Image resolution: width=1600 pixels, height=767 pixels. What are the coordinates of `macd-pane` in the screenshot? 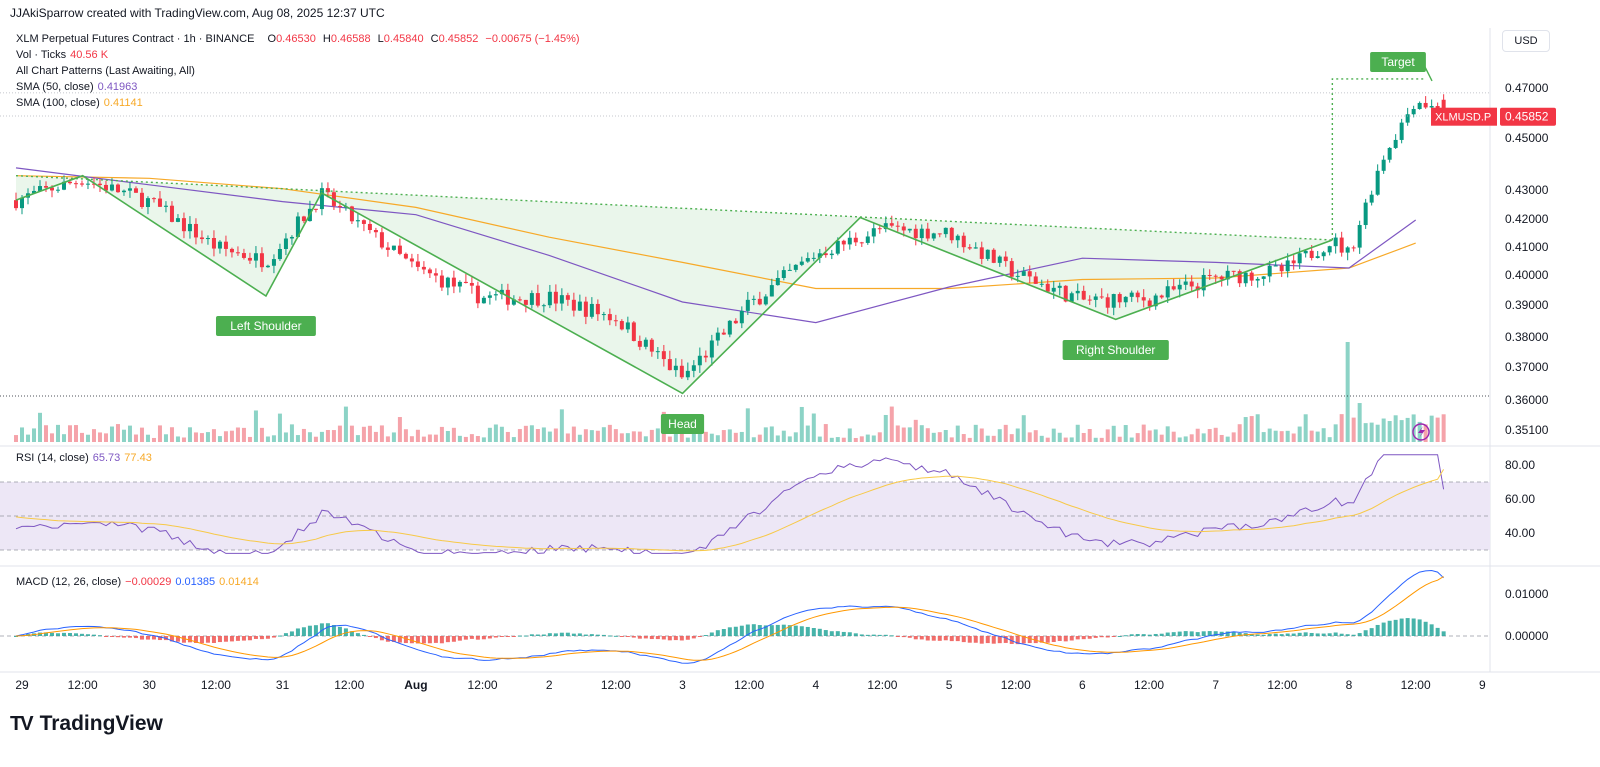 It's located at (745, 616).